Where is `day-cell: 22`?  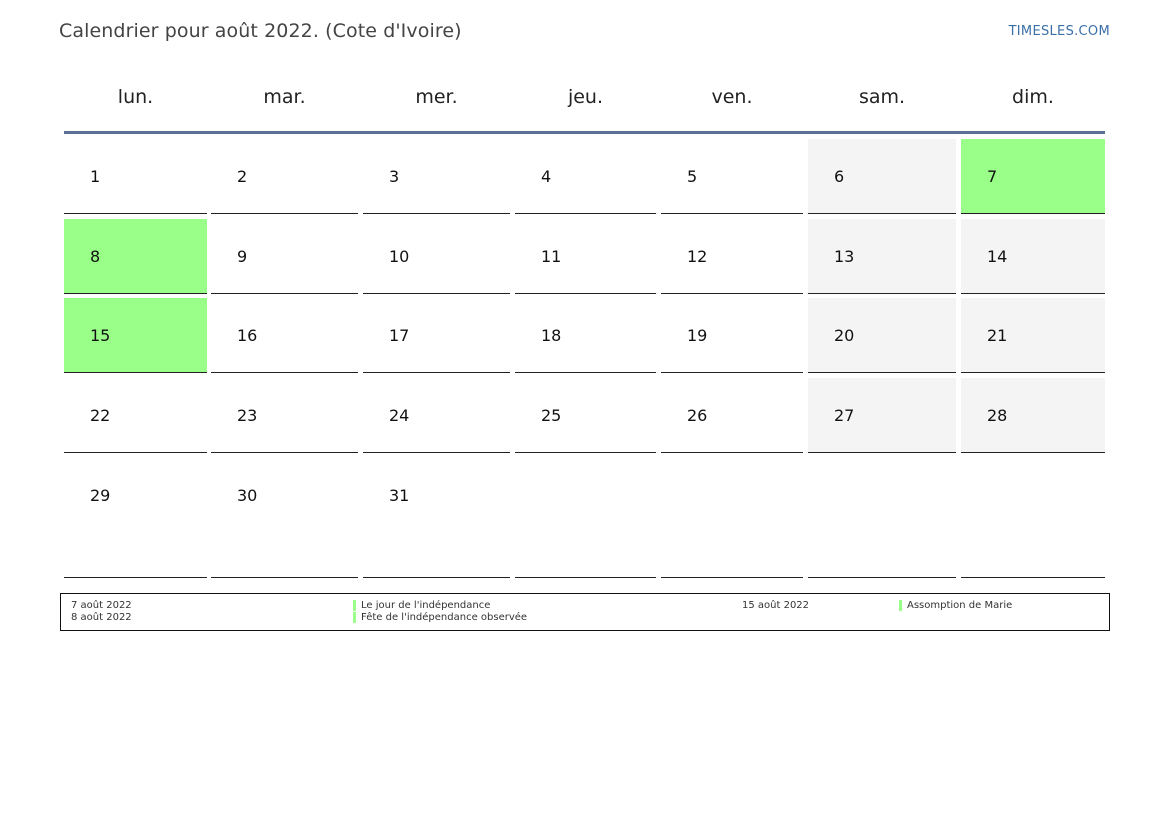
day-cell: 22 is located at coordinates (135, 415).